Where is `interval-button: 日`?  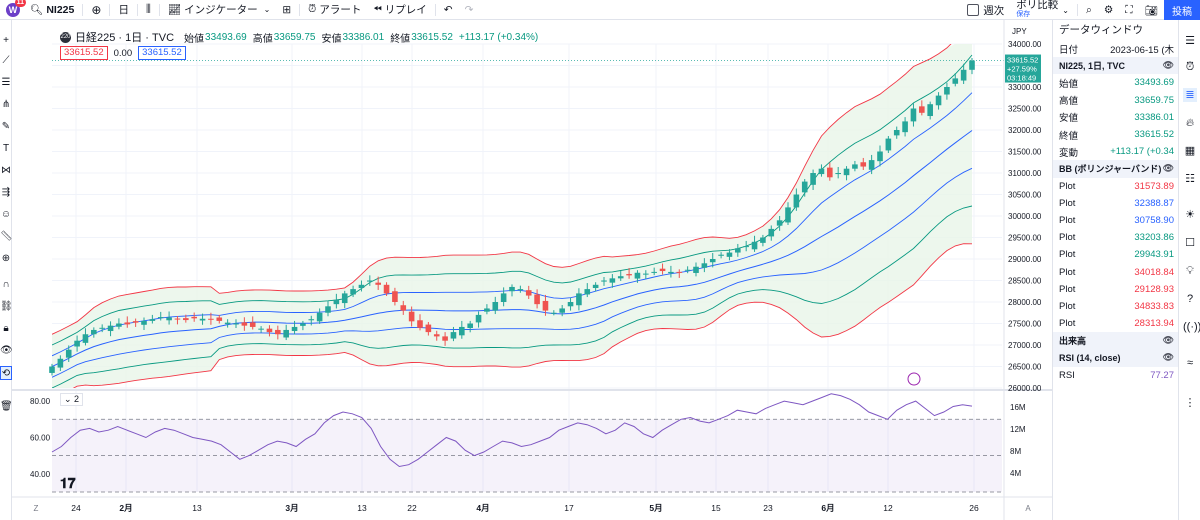 interval-button: 日 is located at coordinates (123, 10).